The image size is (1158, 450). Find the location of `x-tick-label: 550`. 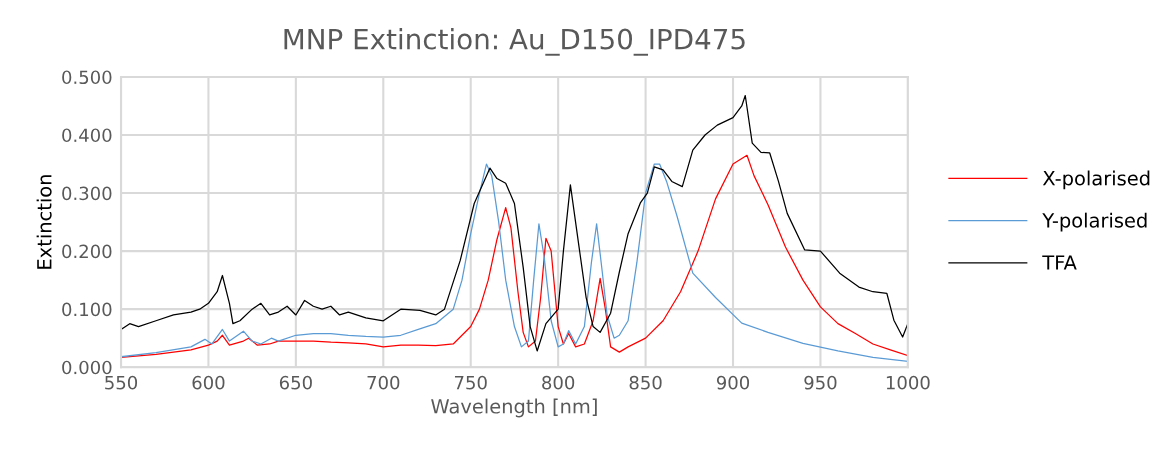

x-tick-label: 550 is located at coordinates (121, 382).